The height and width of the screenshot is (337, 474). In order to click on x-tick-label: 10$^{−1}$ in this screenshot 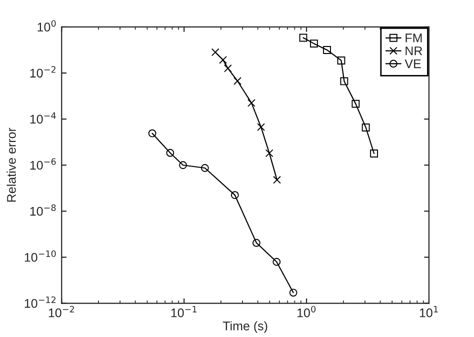, I will do `click(183, 312)`.